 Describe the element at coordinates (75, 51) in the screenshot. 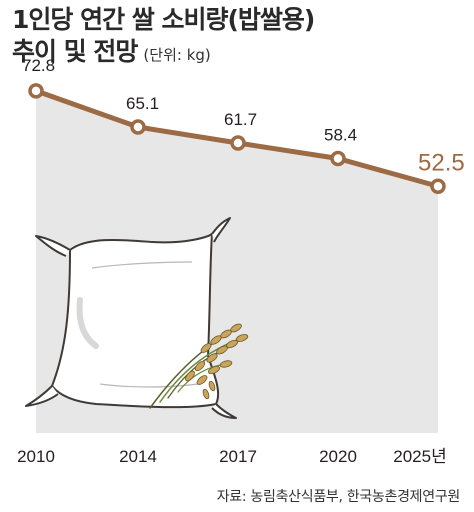

I see `chart-subtitle: 추이 및 전망` at that location.